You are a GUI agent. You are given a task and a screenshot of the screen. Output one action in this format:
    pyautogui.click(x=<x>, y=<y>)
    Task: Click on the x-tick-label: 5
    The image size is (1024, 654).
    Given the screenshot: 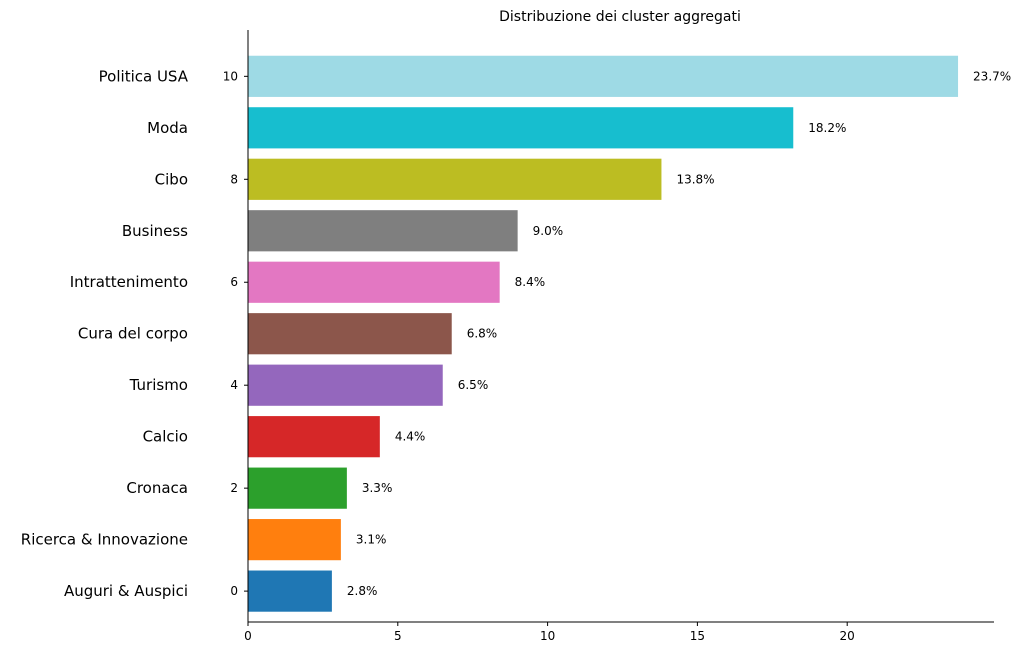 What is the action you would take?
    pyautogui.click(x=398, y=636)
    